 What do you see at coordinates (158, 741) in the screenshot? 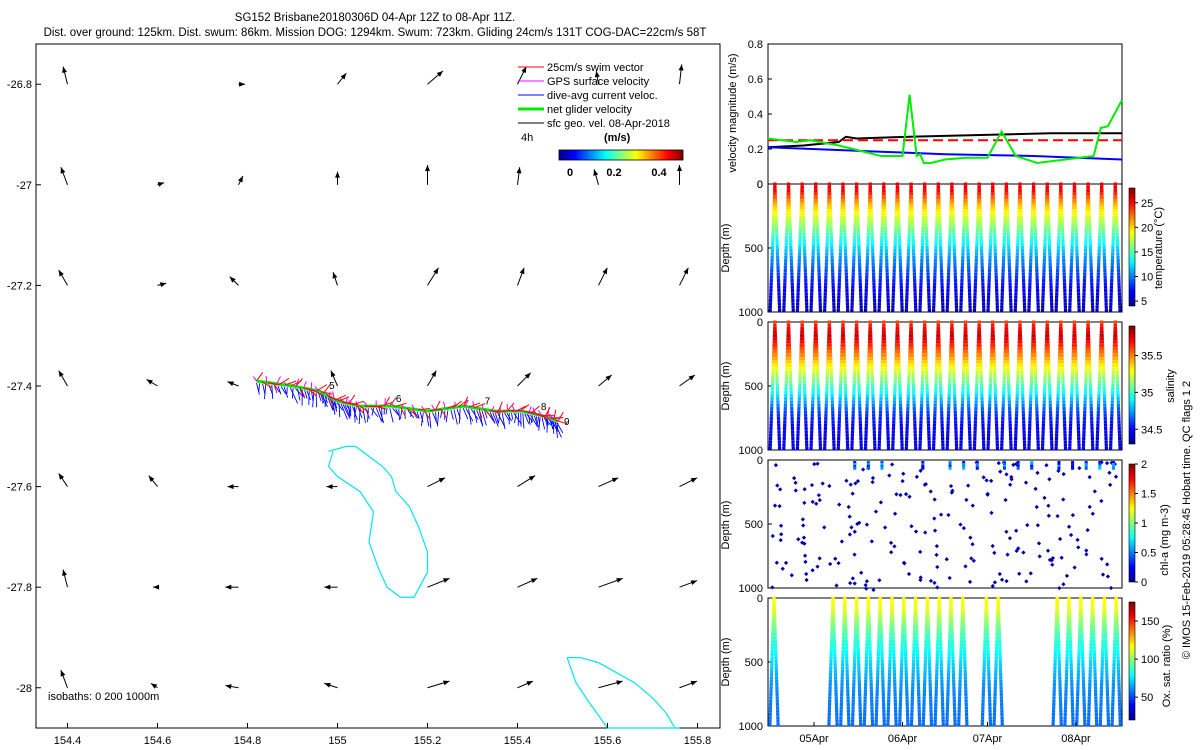
I see `map-xtick-label: 154.6` at bounding box center [158, 741].